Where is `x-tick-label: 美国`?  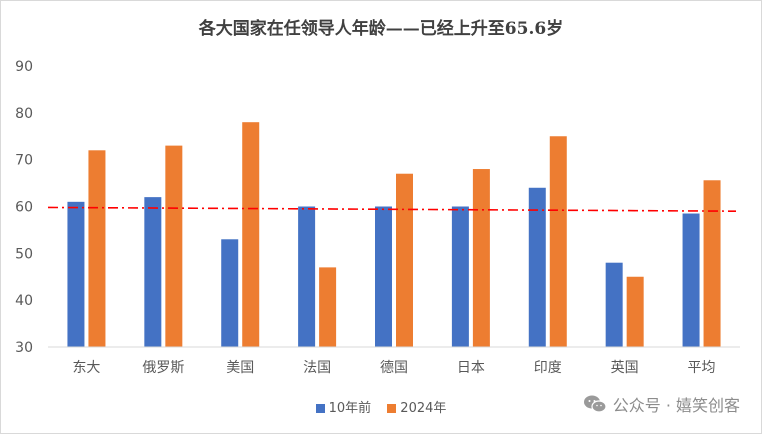 x-tick-label: 美国 is located at coordinates (240, 368).